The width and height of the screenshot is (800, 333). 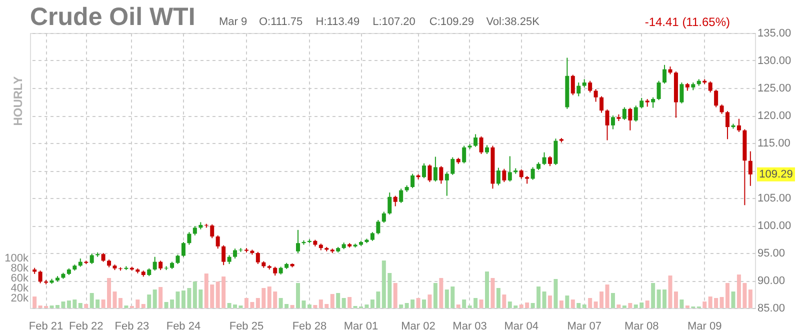 What do you see at coordinates (113, 17) in the screenshot?
I see `chart-title: Crude Oil WTI` at bounding box center [113, 17].